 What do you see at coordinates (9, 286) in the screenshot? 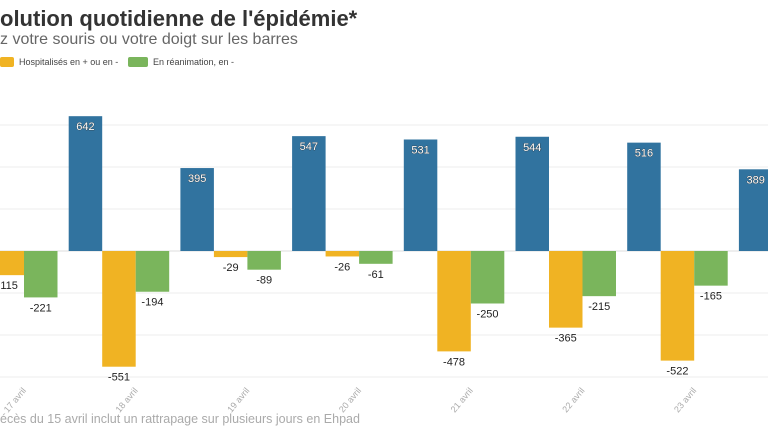
I see `data-label: -115` at bounding box center [9, 286].